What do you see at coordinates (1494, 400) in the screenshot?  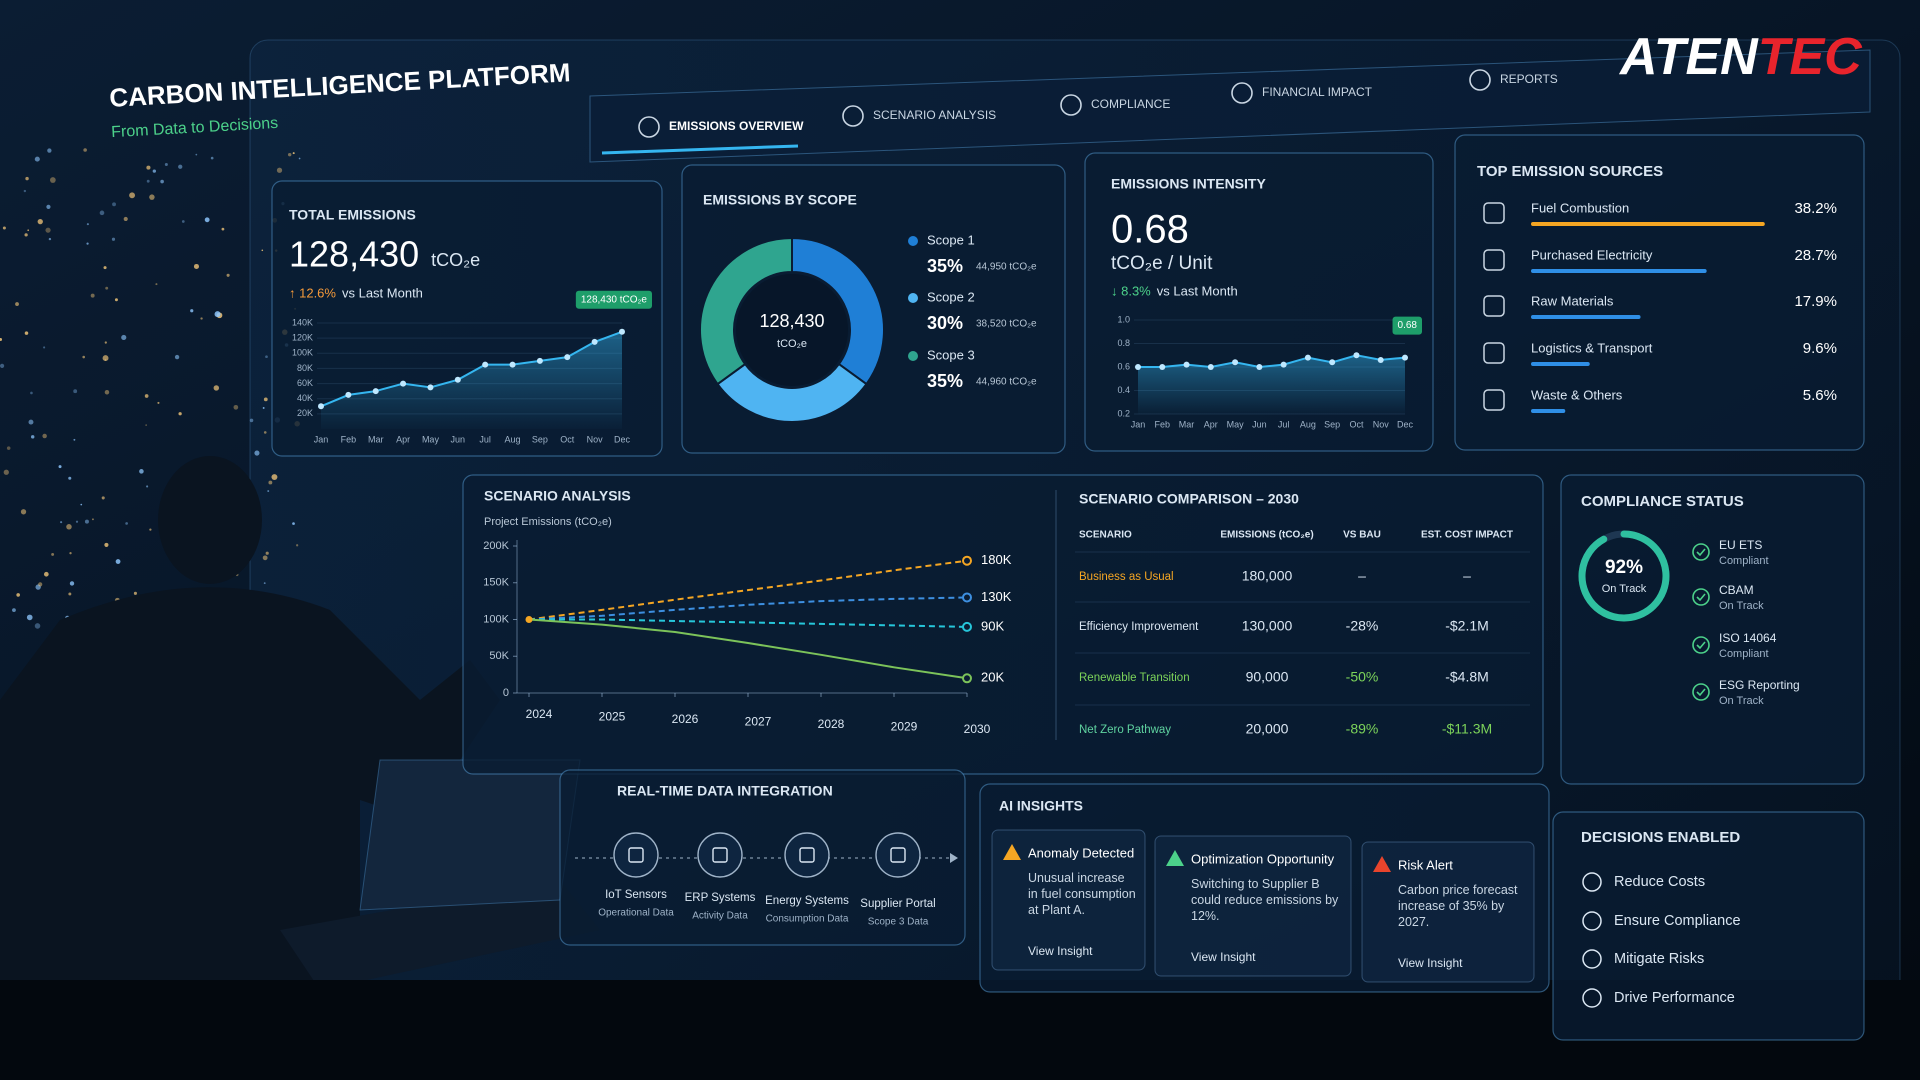 I see `source-icon` at bounding box center [1494, 400].